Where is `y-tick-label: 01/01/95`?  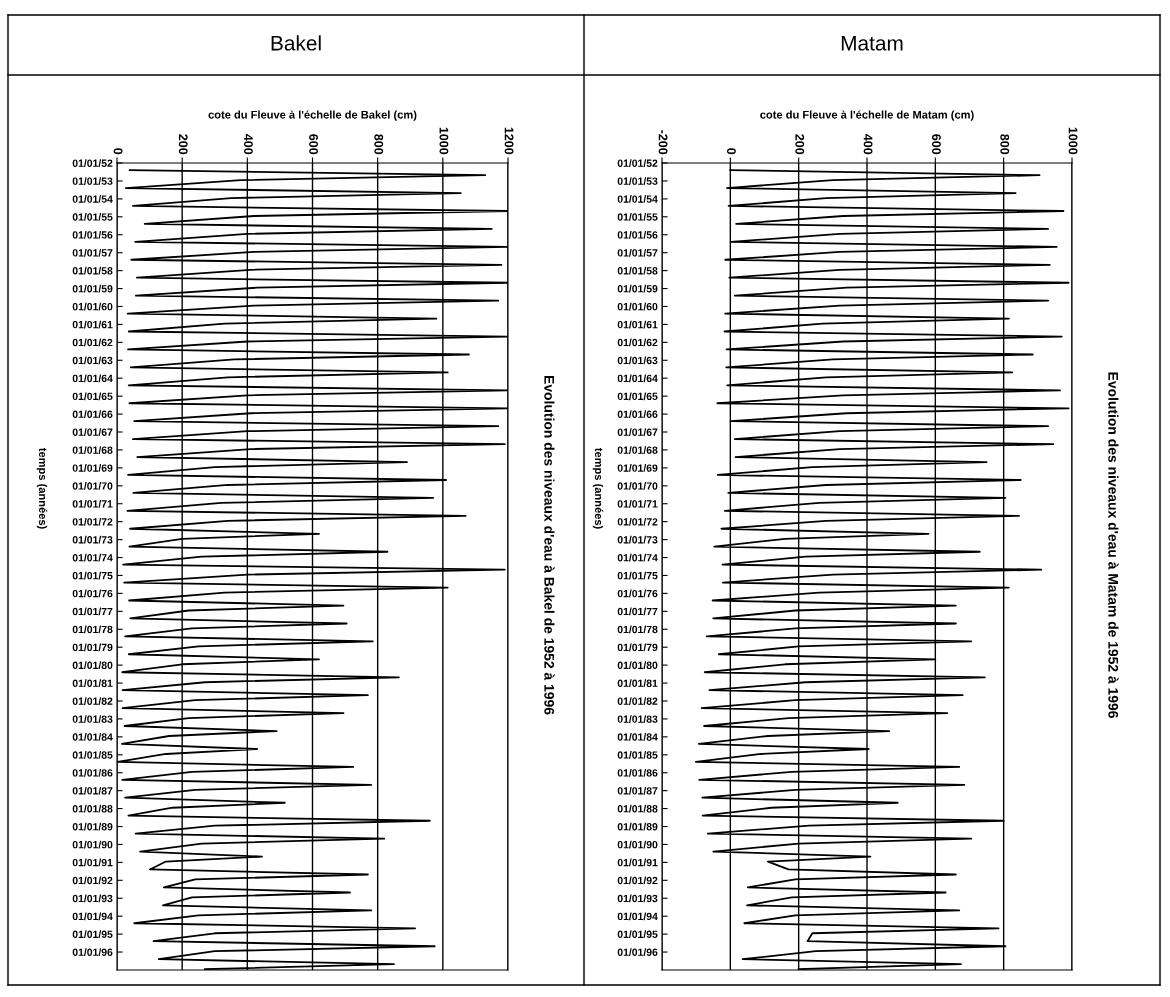
y-tick-label: 01/01/95 is located at coordinates (637, 934).